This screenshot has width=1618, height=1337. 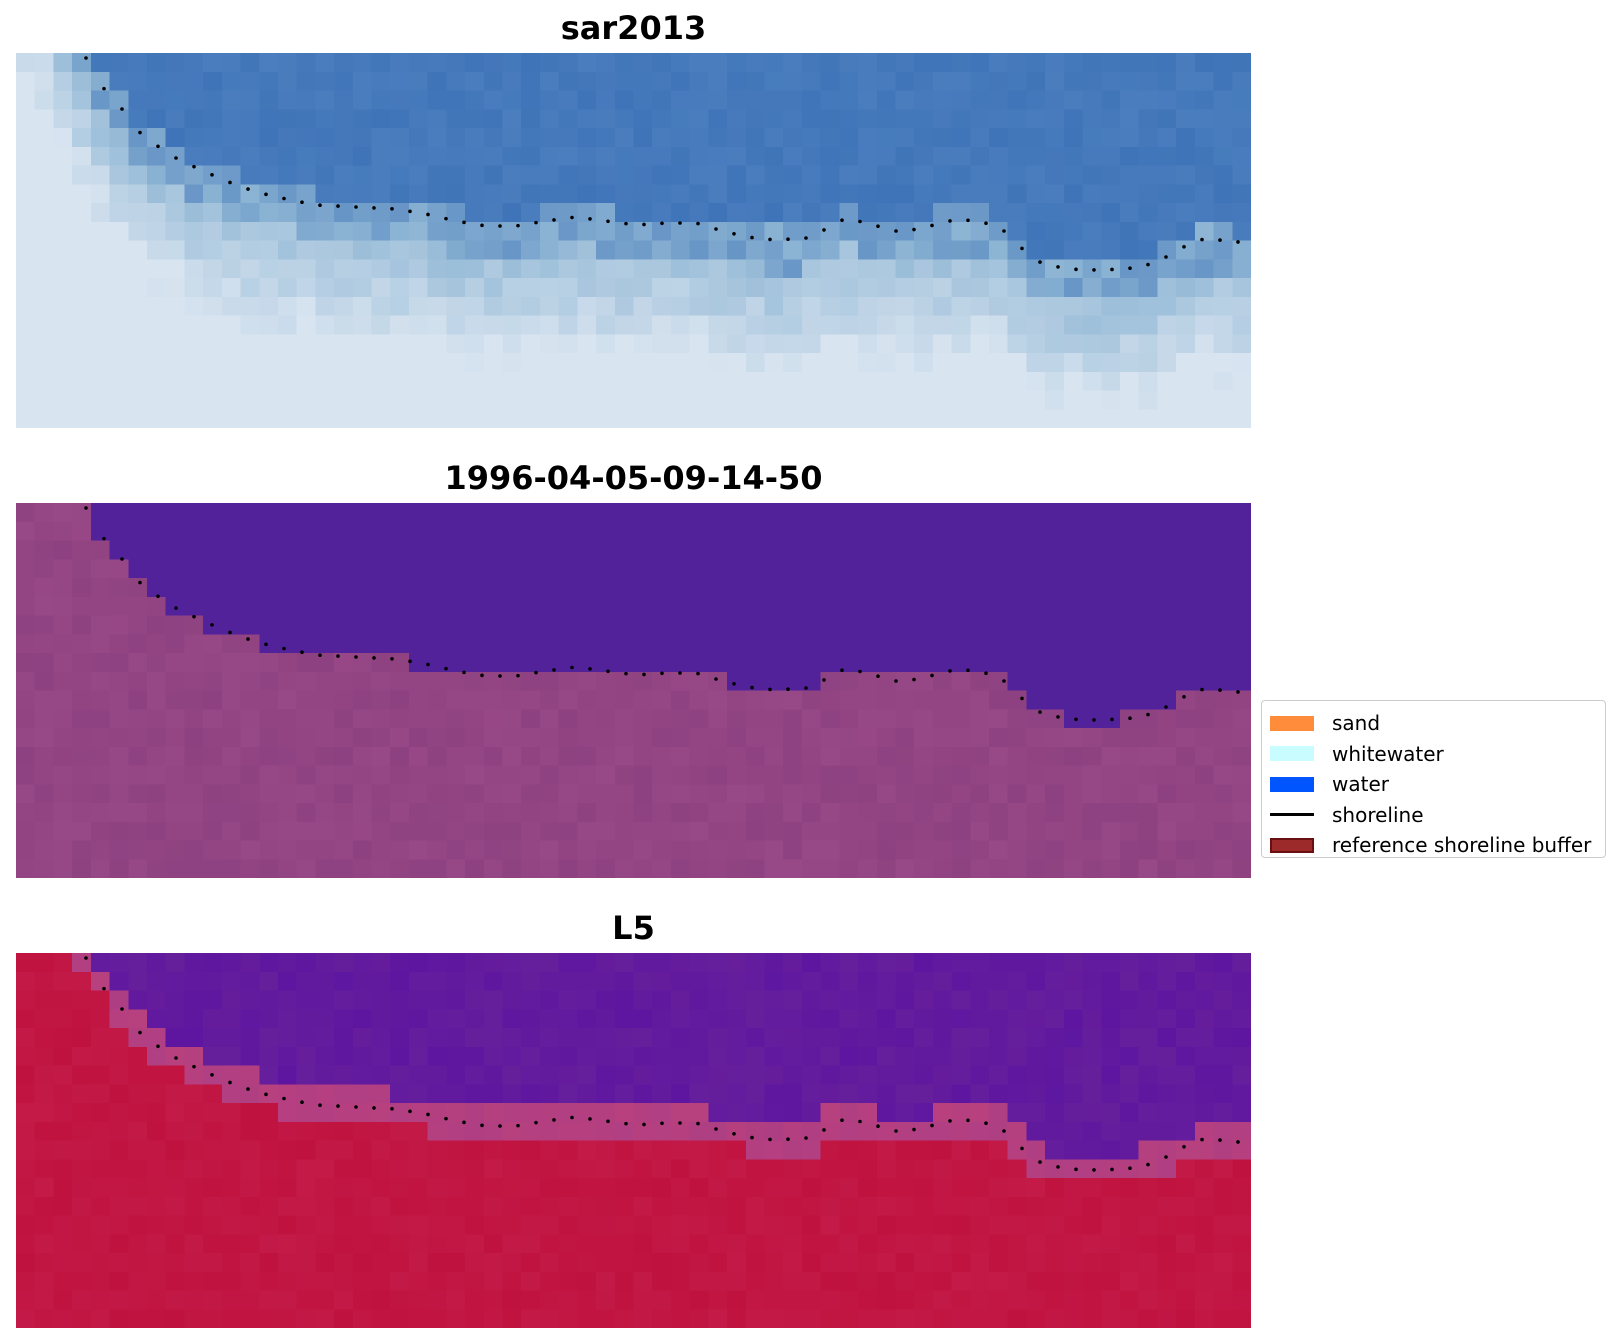 I want to click on shoreline-overlay, so click(x=662, y=1064).